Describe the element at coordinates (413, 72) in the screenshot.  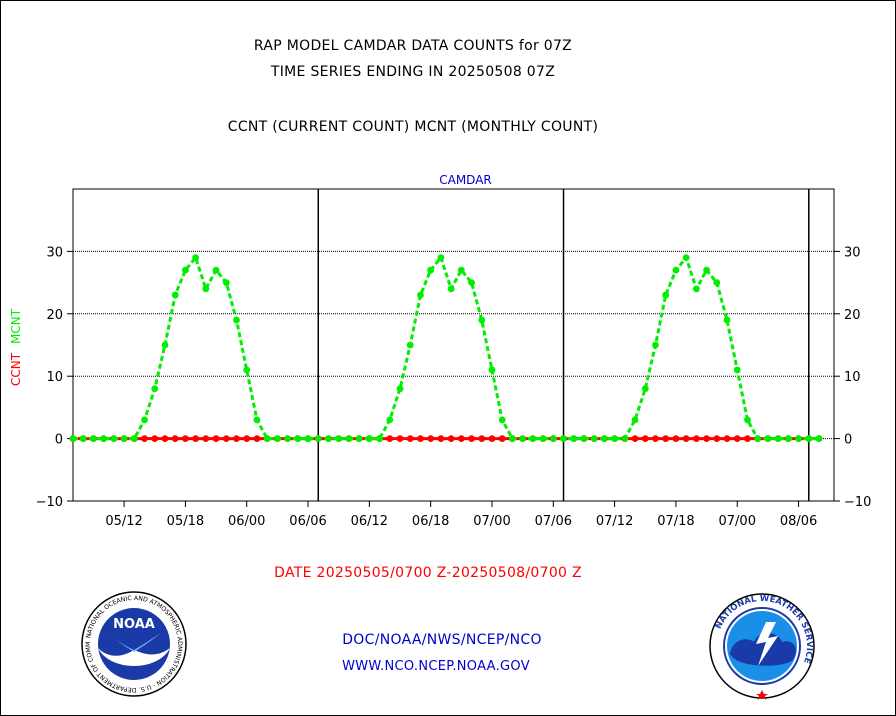
I see `chart-title-line2: TIME SERIES ENDING IN 20250508 07Z` at that location.